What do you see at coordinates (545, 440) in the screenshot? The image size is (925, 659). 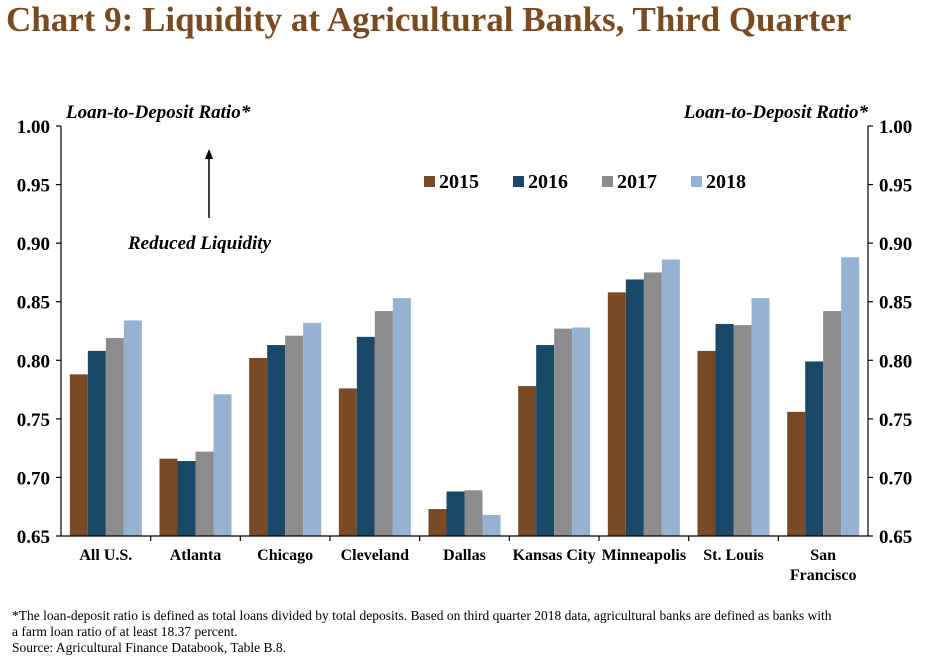 I see `bar-2016-kansas-city` at bounding box center [545, 440].